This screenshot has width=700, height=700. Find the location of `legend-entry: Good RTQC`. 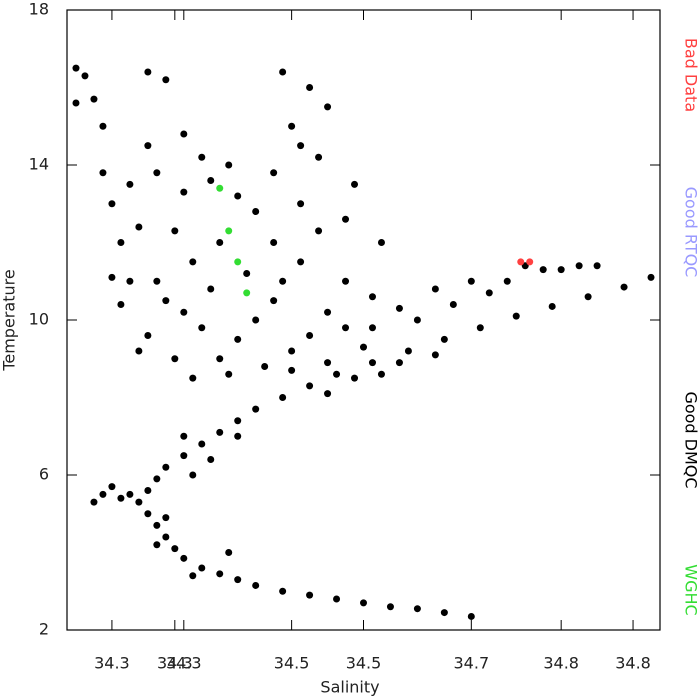

legend-entry: Good RTQC is located at coordinates (691, 232).